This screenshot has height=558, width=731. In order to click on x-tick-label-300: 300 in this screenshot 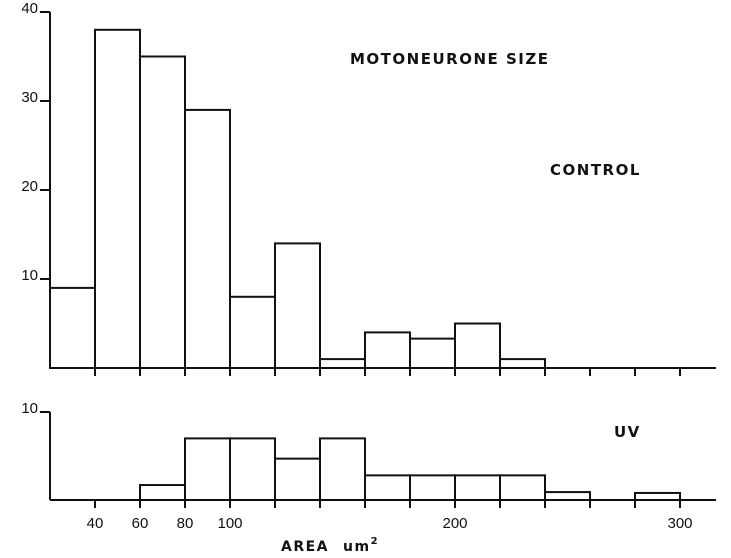, I will do `click(679, 523)`.